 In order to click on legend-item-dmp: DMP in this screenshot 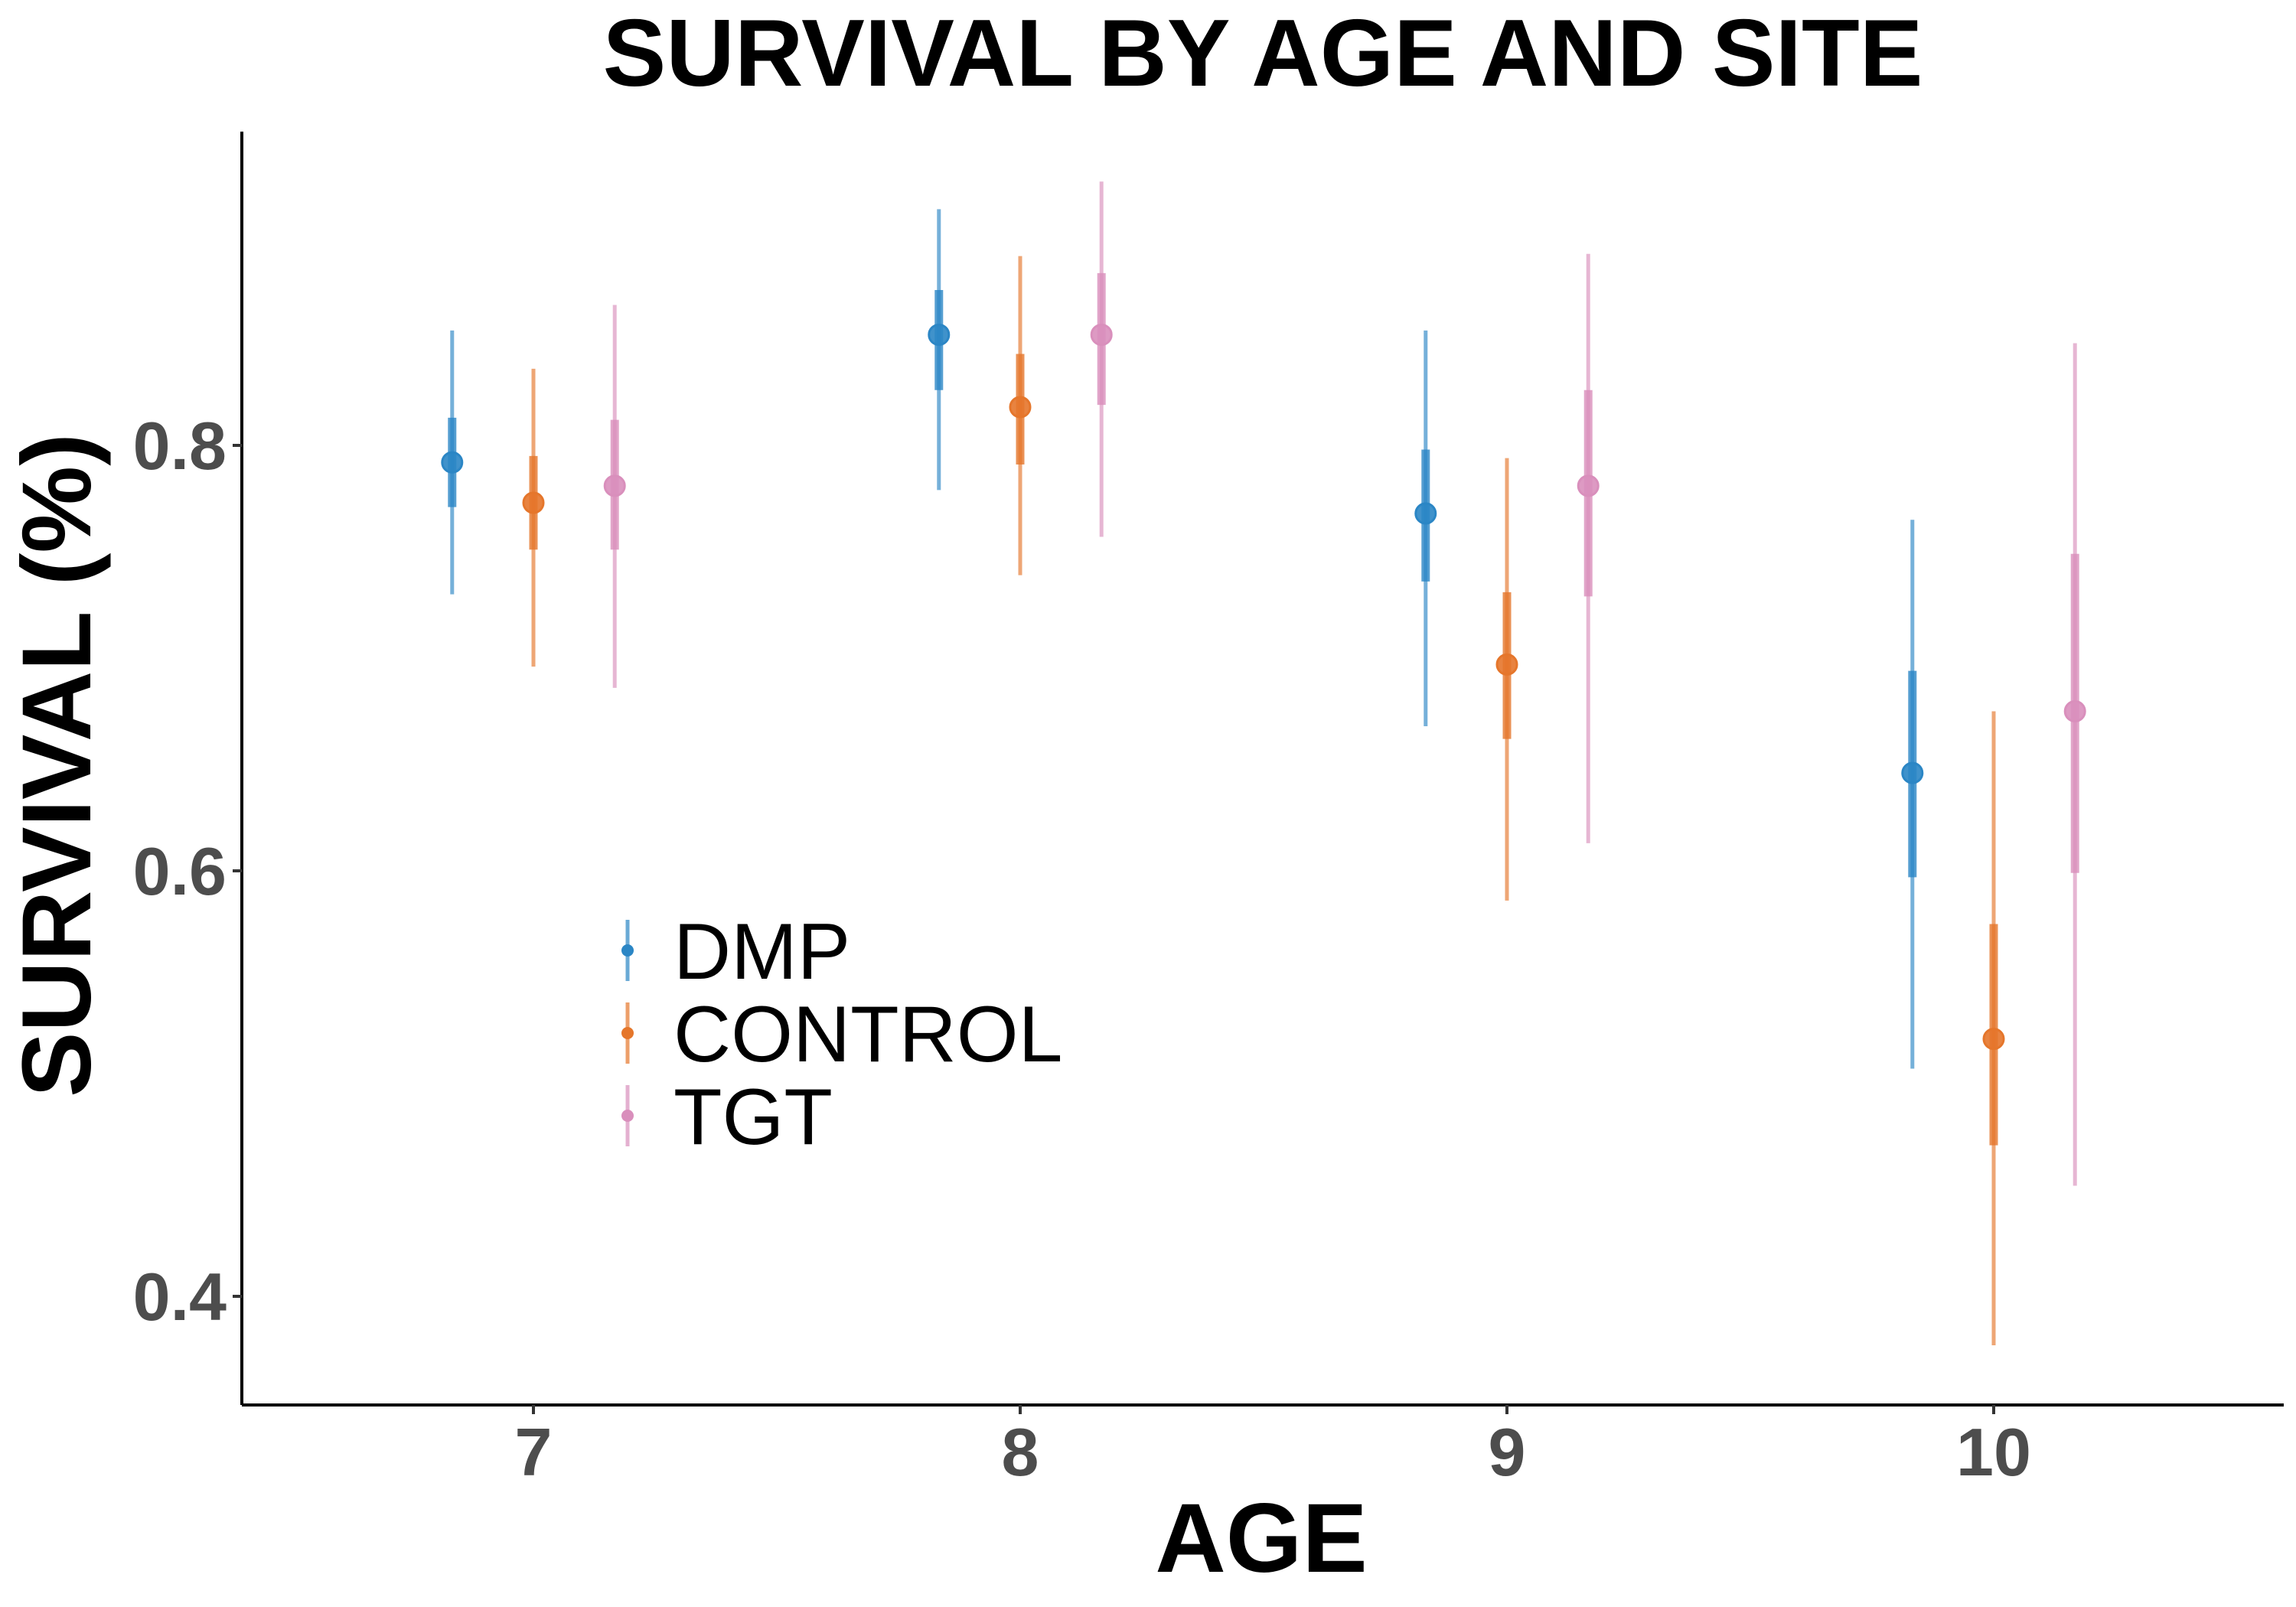, I will do `click(735, 952)`.